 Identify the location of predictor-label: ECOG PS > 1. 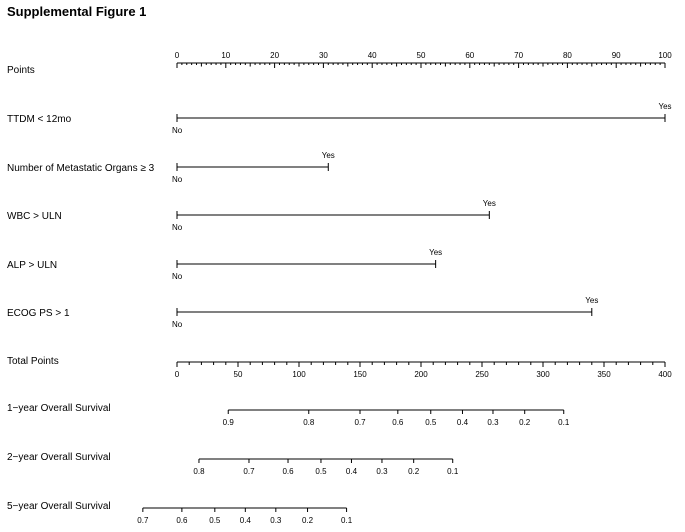
(38, 313).